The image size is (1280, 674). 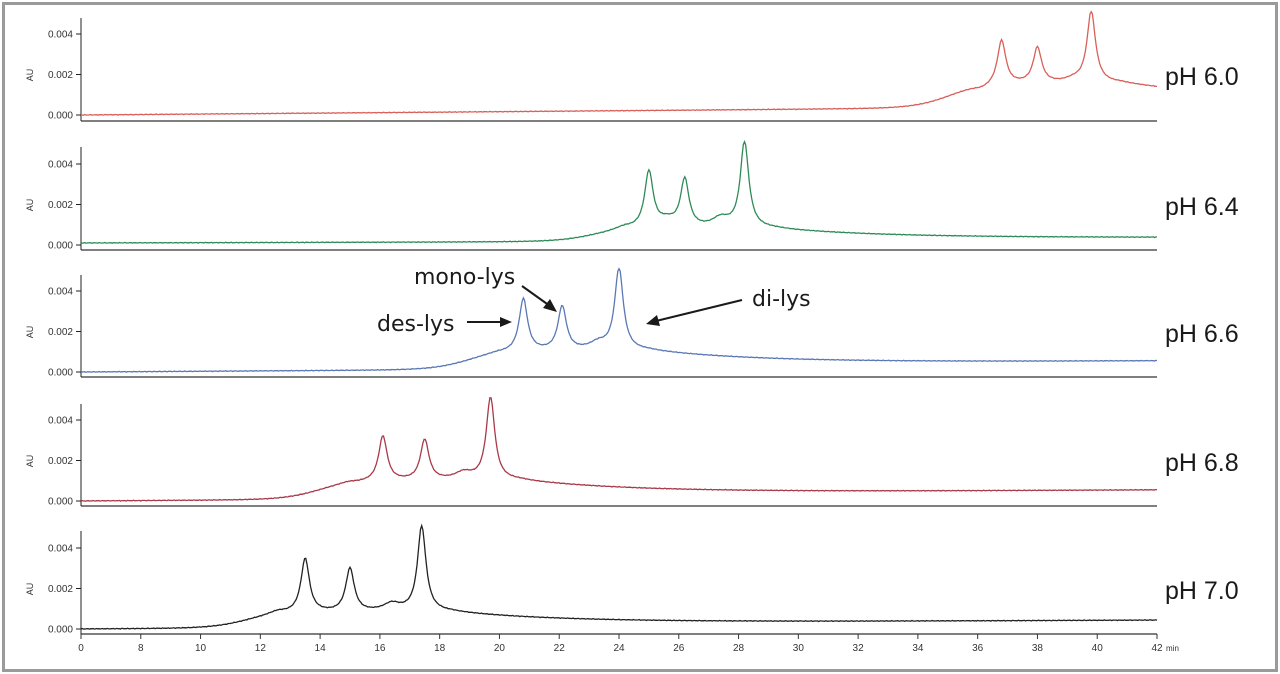 What do you see at coordinates (440, 648) in the screenshot?
I see `x-tick-label: 18` at bounding box center [440, 648].